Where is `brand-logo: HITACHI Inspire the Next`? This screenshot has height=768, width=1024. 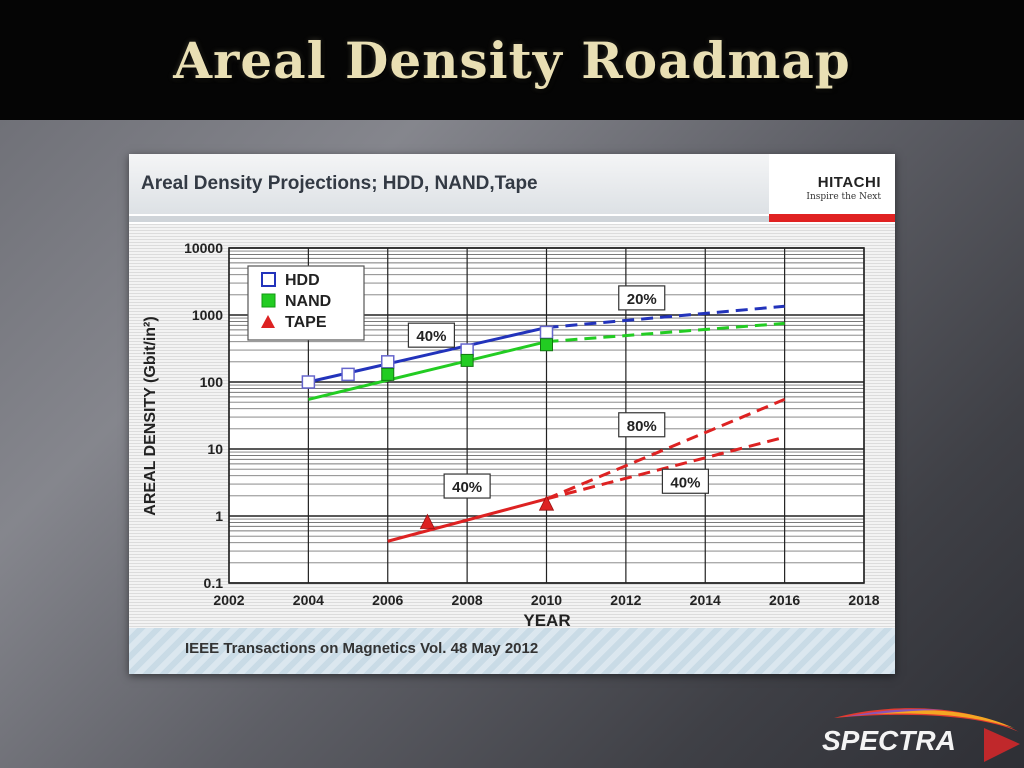 brand-logo: HITACHI Inspire the Next is located at coordinates (832, 189).